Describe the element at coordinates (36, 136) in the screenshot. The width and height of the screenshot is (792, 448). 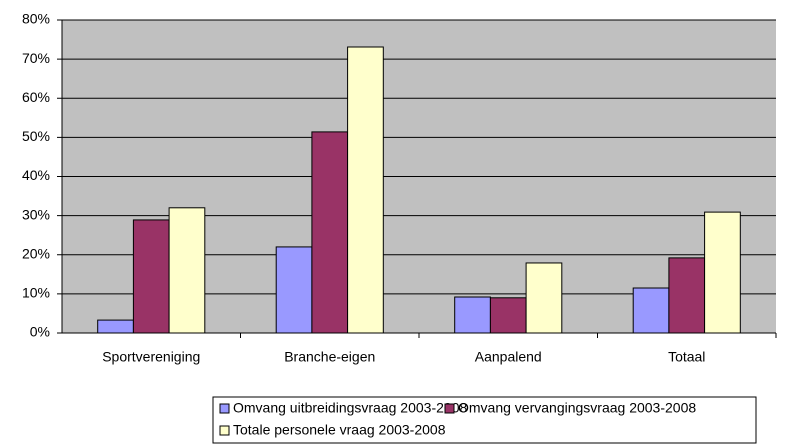
I see `y-tick-label: 50%` at that location.